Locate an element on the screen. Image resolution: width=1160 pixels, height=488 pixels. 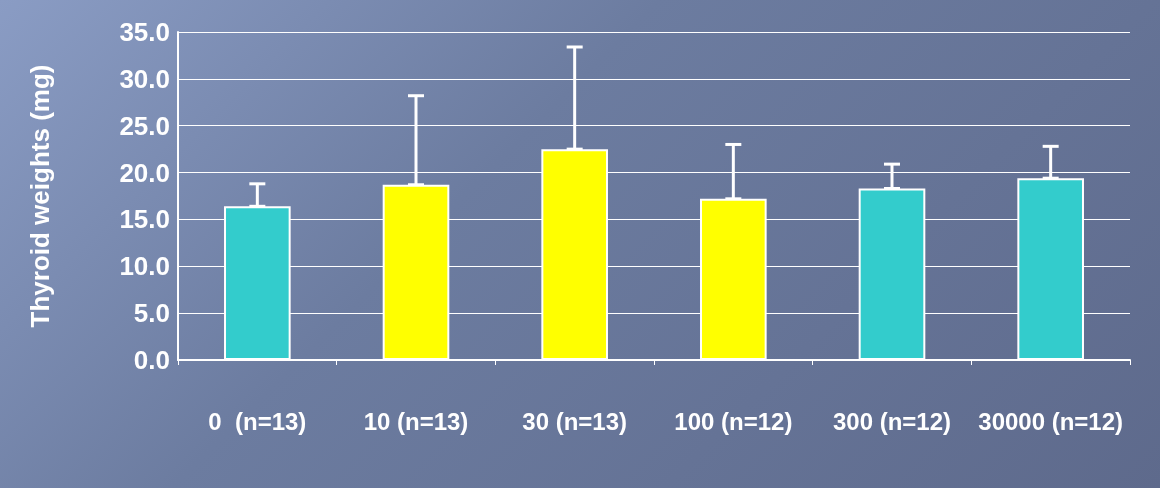
x-tick-label: 0 (n=13) is located at coordinates (257, 421).